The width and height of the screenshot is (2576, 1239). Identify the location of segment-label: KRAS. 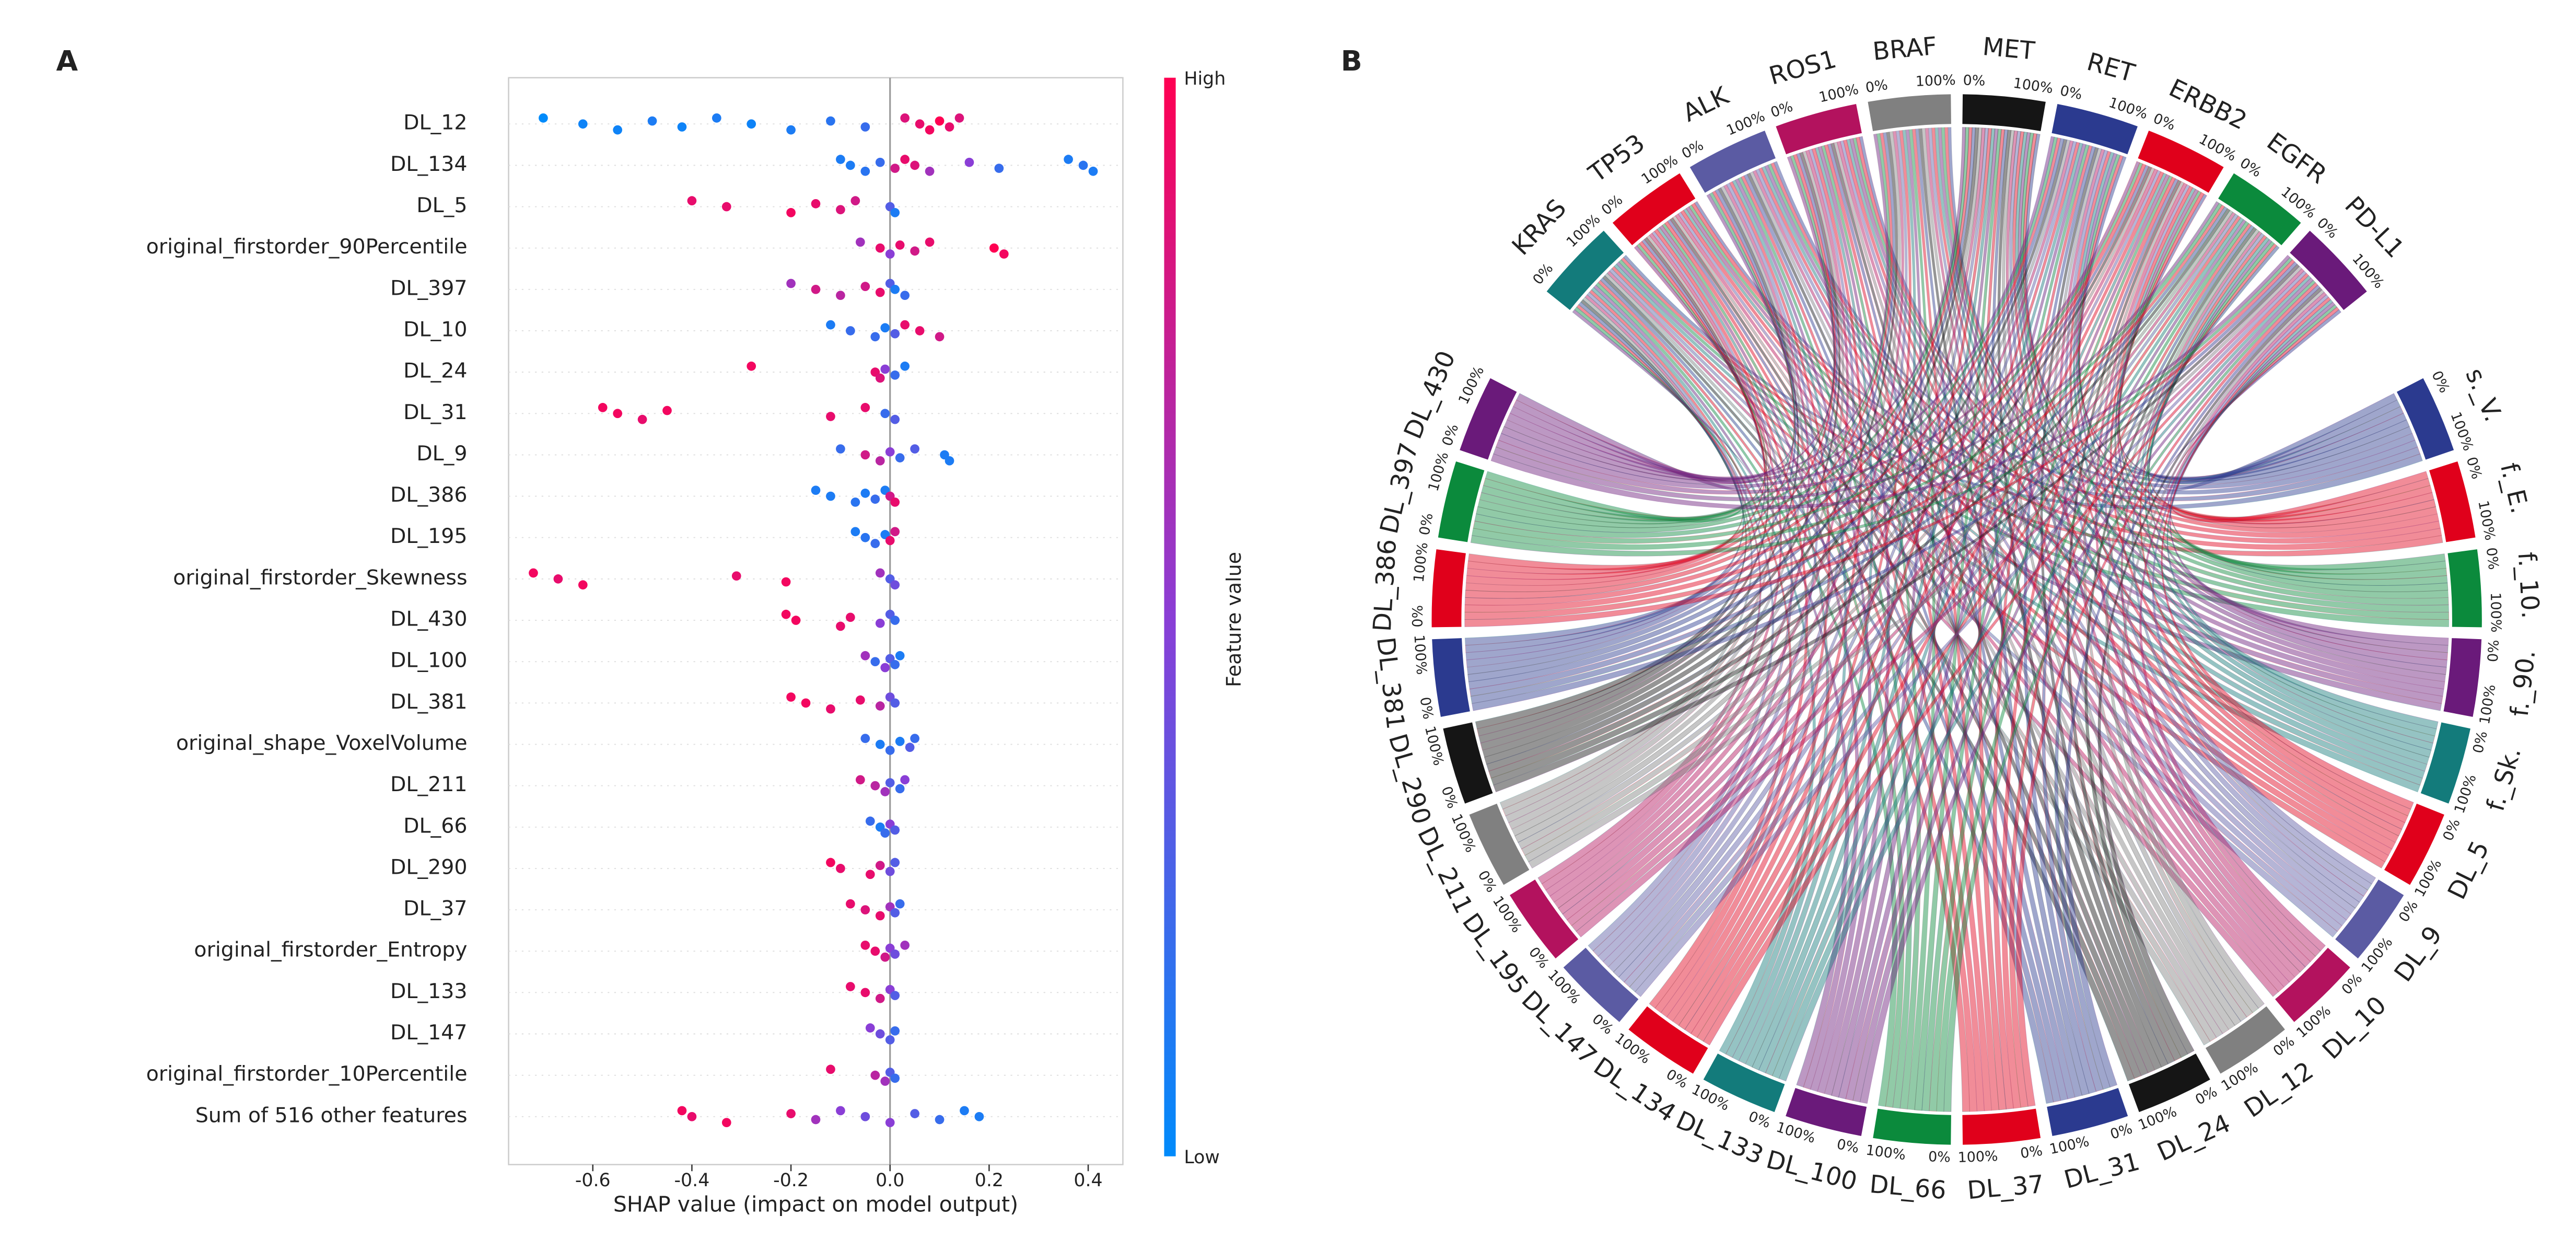
(1539, 227).